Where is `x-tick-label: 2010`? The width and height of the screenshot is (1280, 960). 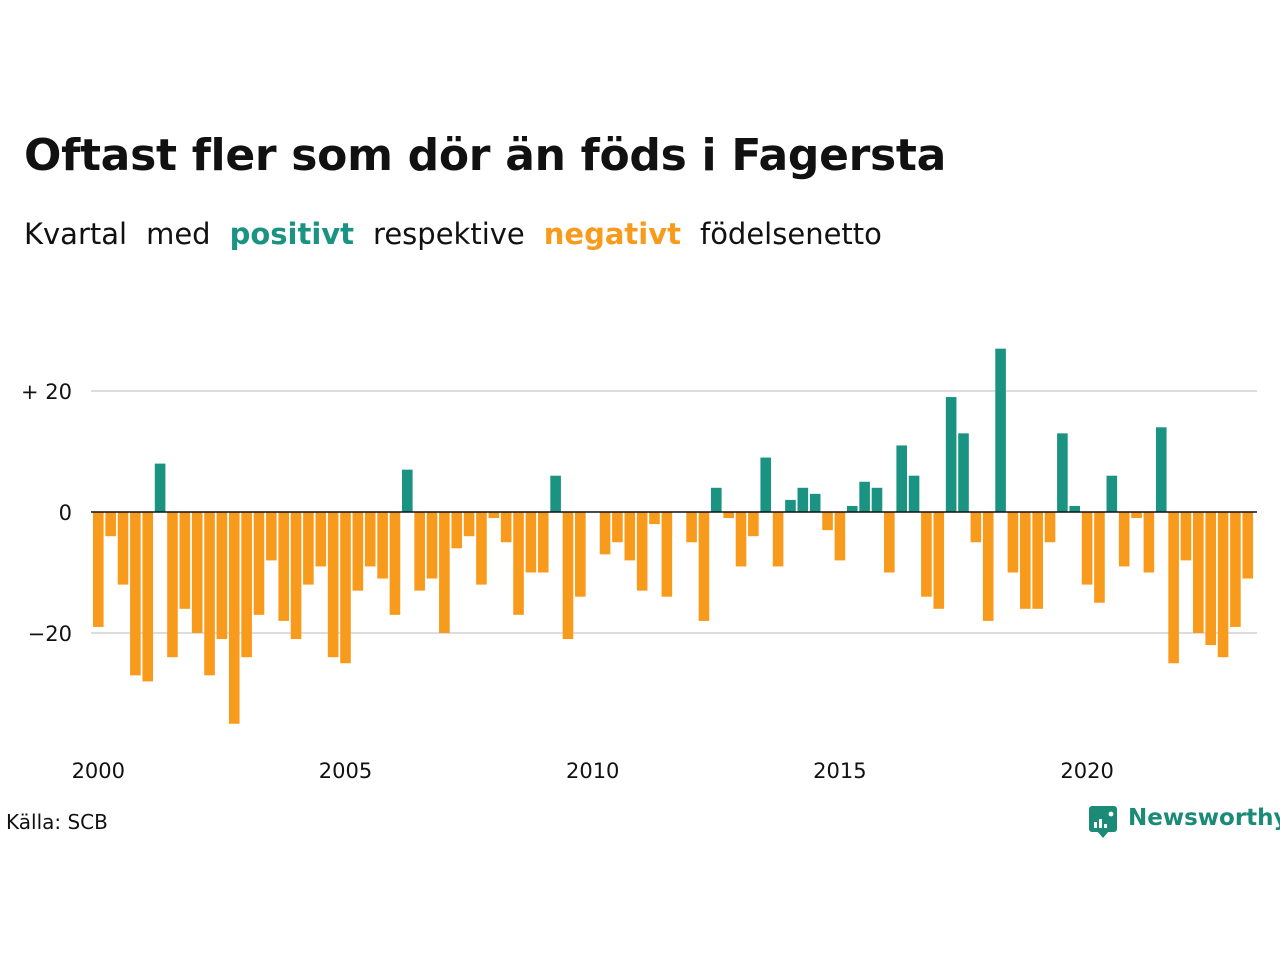
x-tick-label: 2010 is located at coordinates (592, 771).